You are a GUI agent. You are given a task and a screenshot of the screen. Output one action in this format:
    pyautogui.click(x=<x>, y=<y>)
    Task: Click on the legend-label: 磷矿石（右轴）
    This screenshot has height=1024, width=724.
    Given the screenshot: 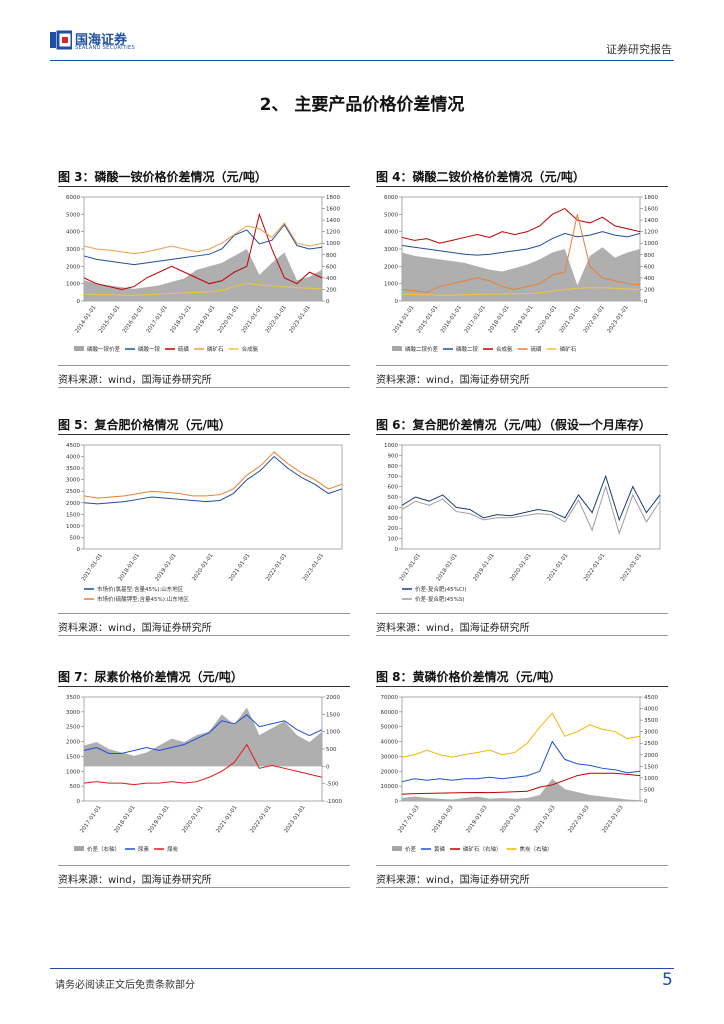 What is the action you would take?
    pyautogui.click(x=482, y=849)
    